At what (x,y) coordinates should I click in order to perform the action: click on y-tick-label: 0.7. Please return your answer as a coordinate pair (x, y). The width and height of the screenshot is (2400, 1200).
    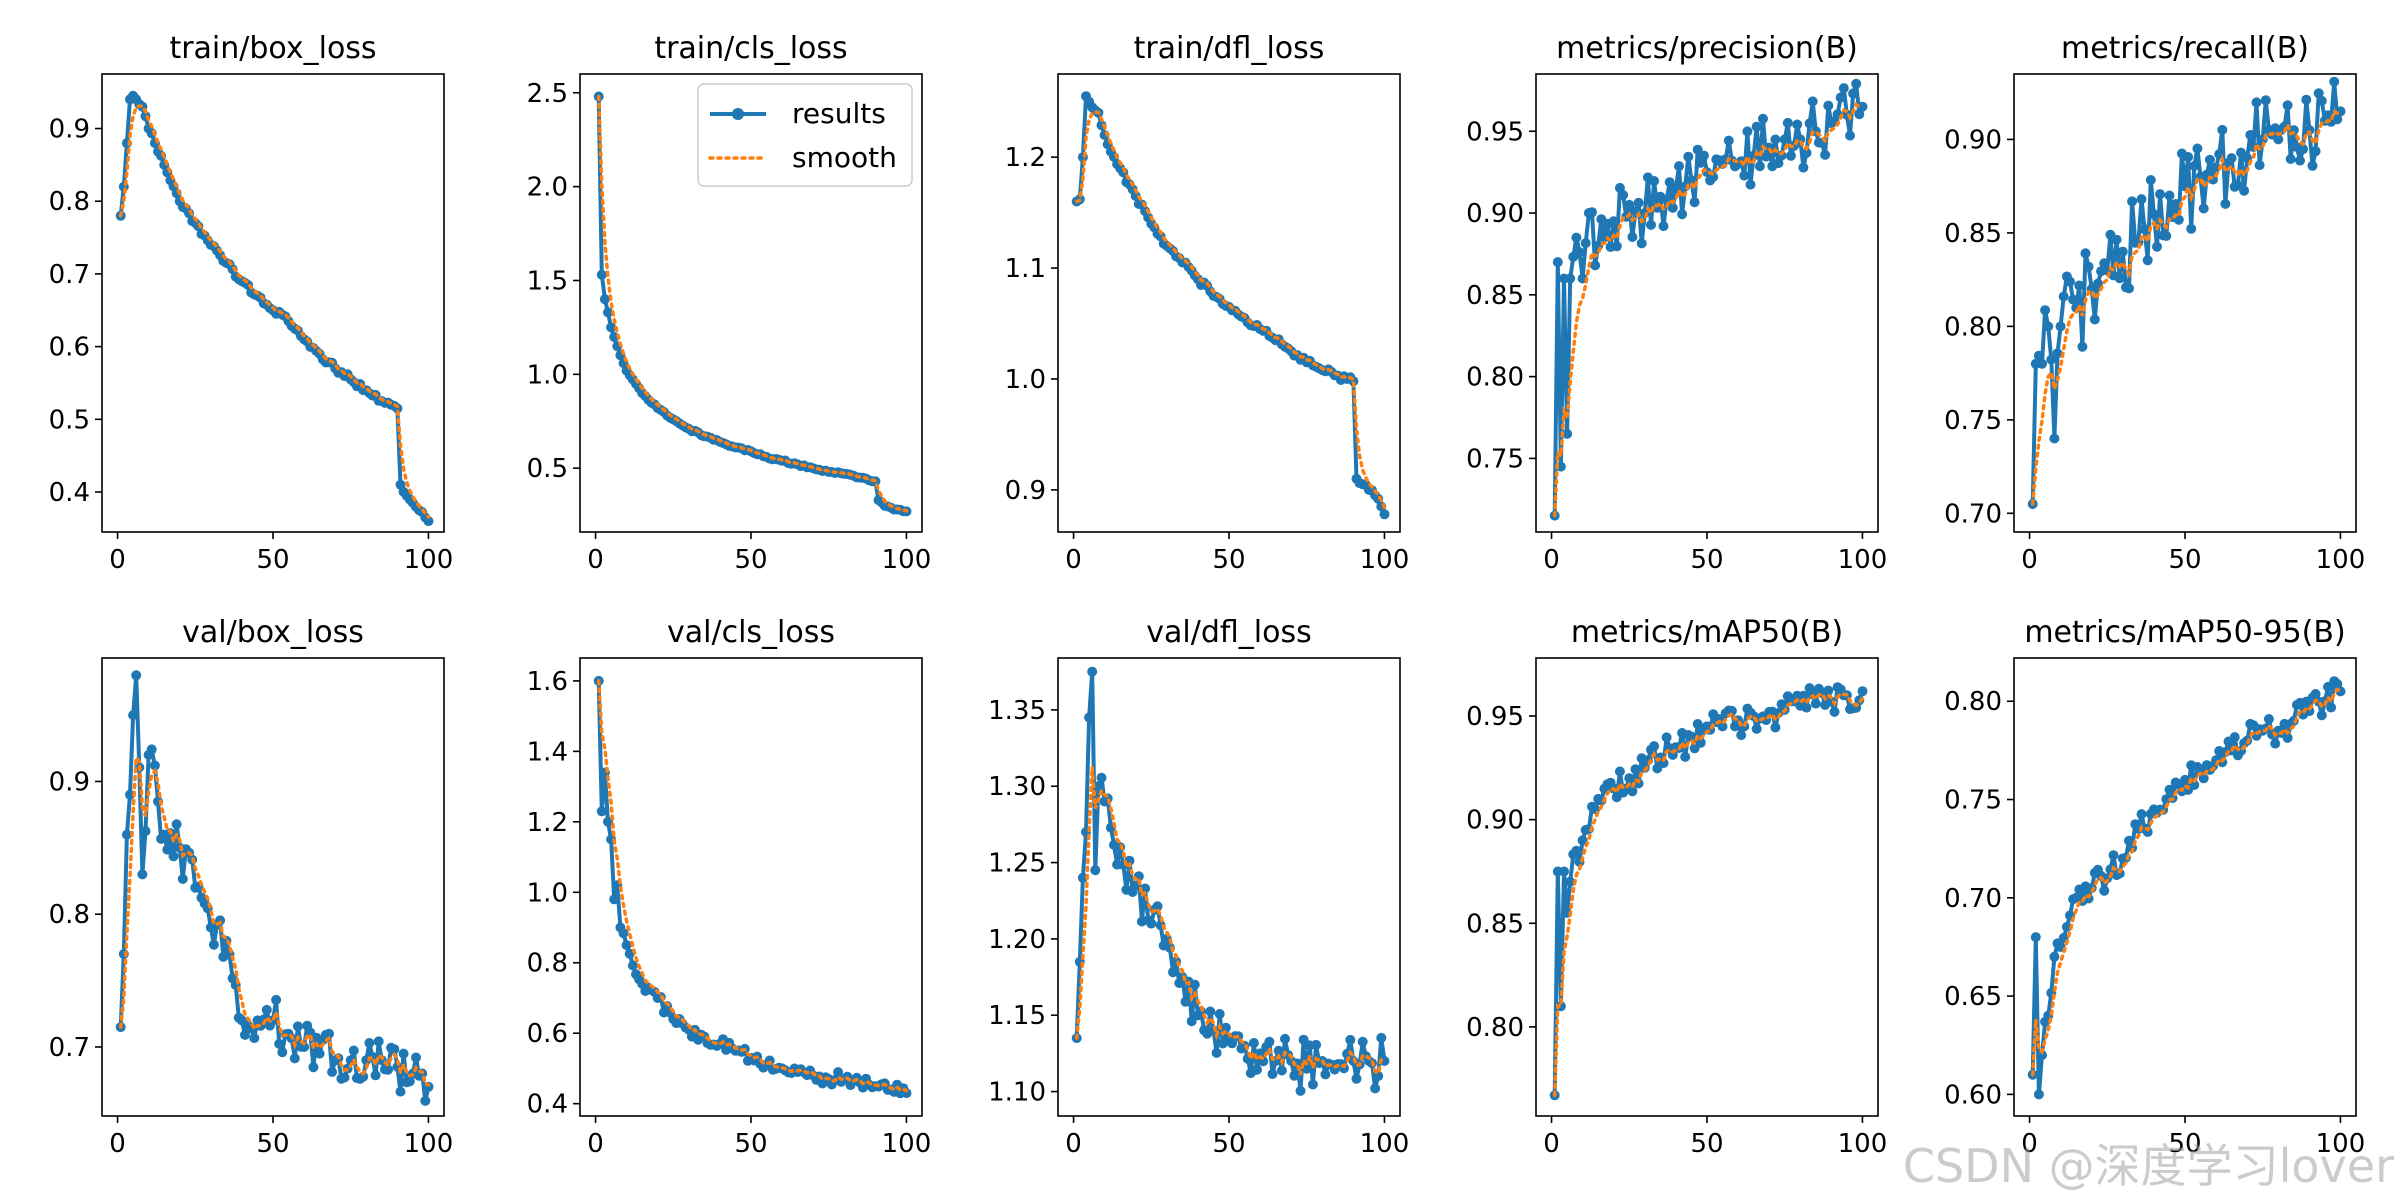
    Looking at the image, I should click on (69, 275).